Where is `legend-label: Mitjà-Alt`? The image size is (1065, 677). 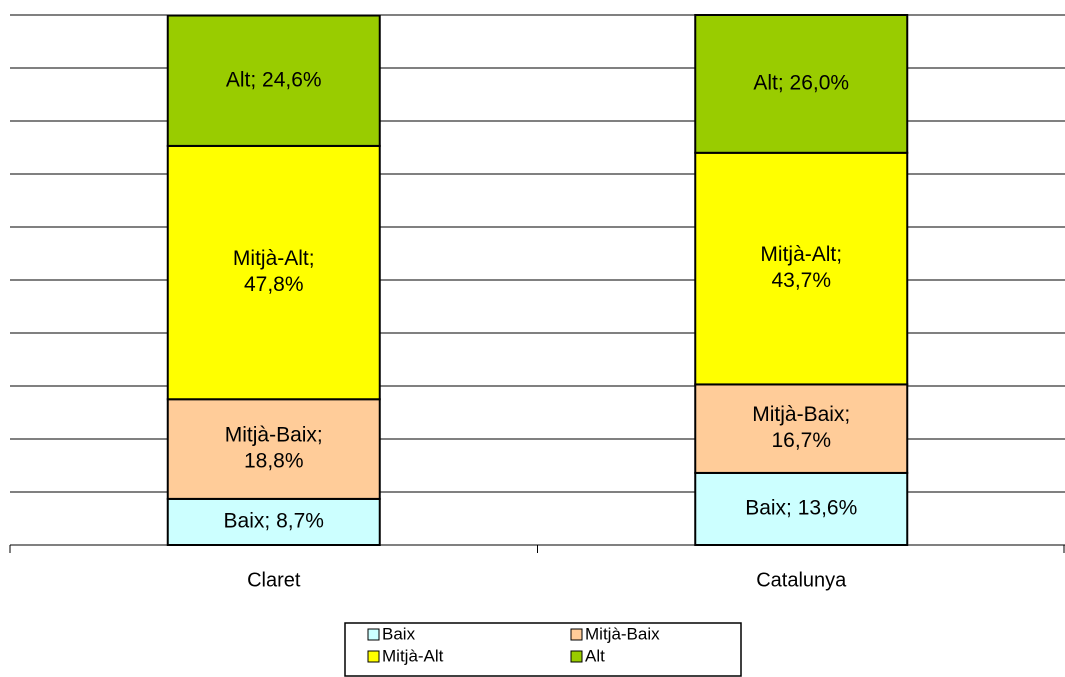 legend-label: Mitjà-Alt is located at coordinates (413, 655).